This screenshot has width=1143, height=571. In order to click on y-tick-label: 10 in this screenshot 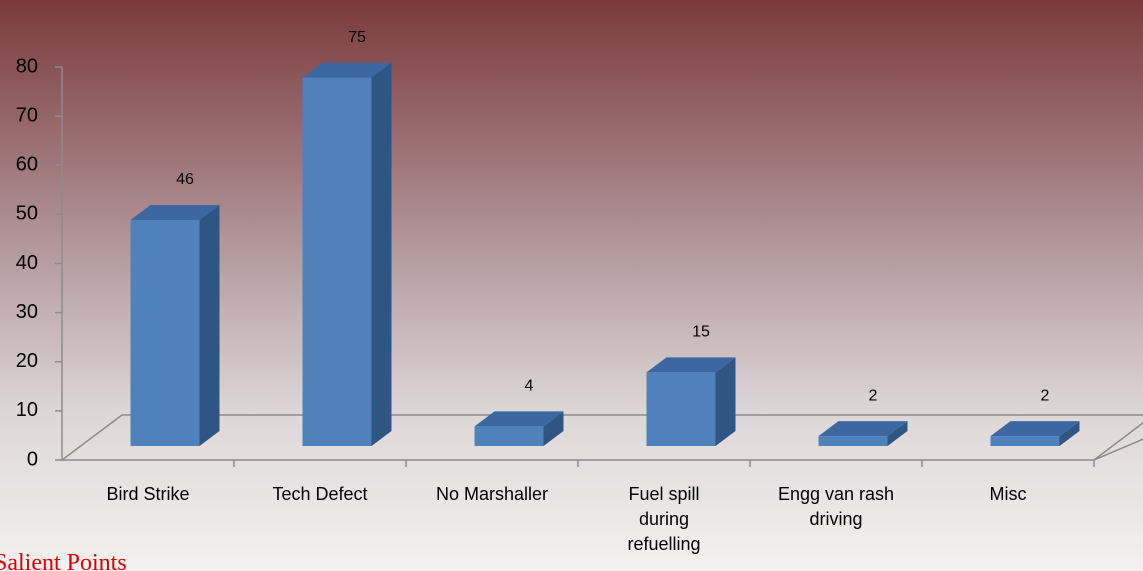, I will do `click(27, 410)`.